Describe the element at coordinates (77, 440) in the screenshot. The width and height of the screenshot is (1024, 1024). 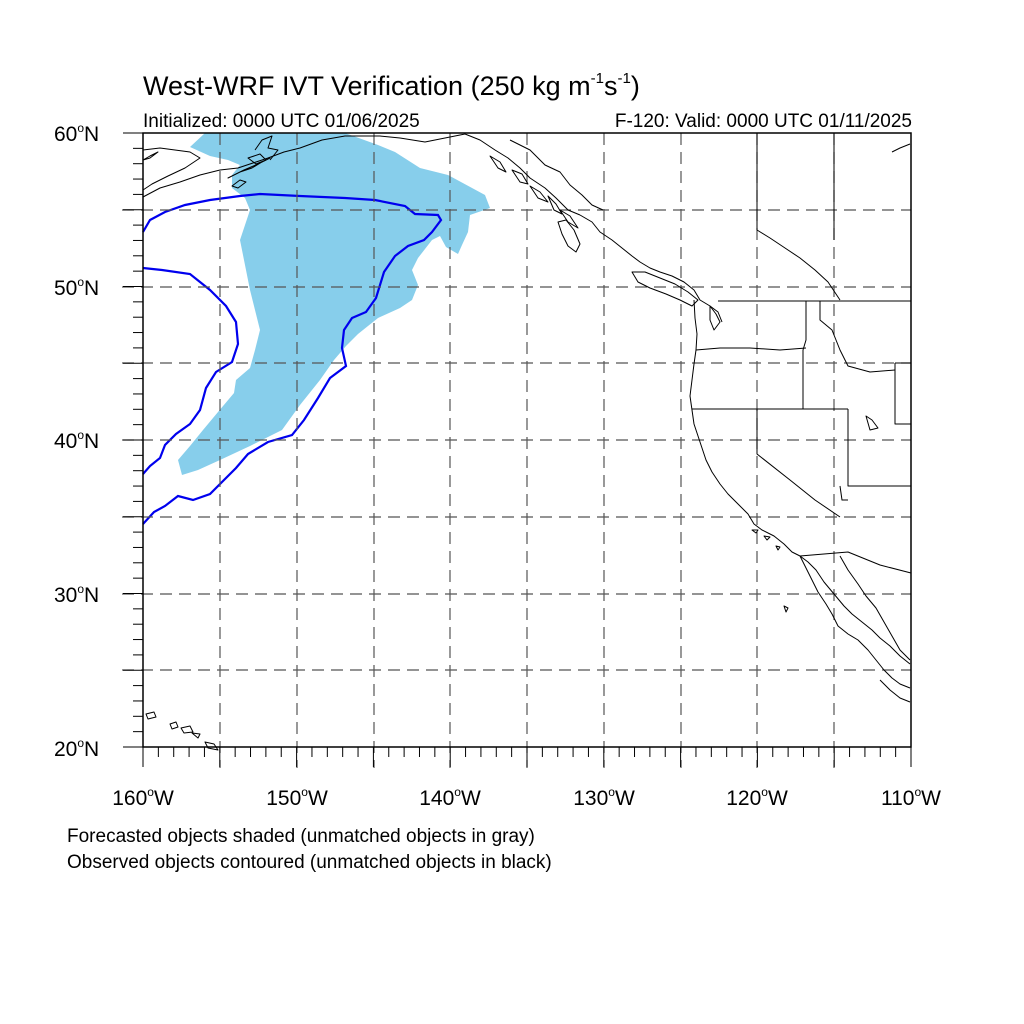
I see `lat-label-40n: 40oN` at that location.